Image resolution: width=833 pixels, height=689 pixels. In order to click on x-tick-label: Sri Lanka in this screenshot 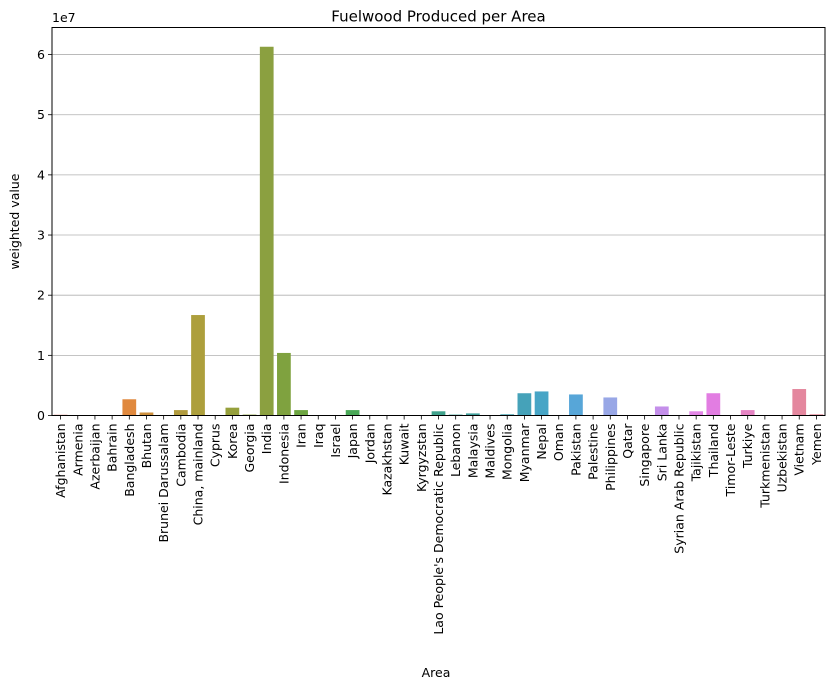, I will do `click(661, 453)`.